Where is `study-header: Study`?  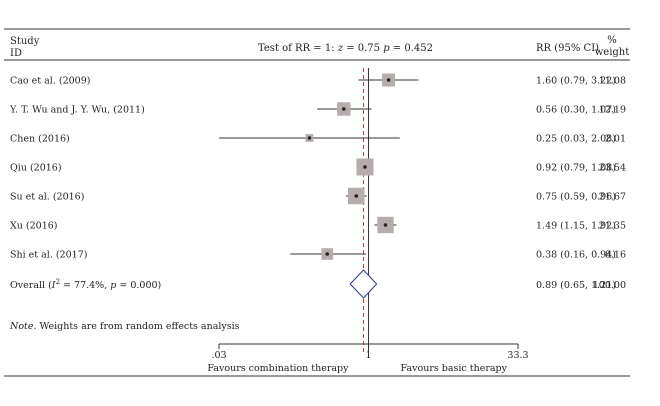
study-header: Study is located at coordinates (25, 41).